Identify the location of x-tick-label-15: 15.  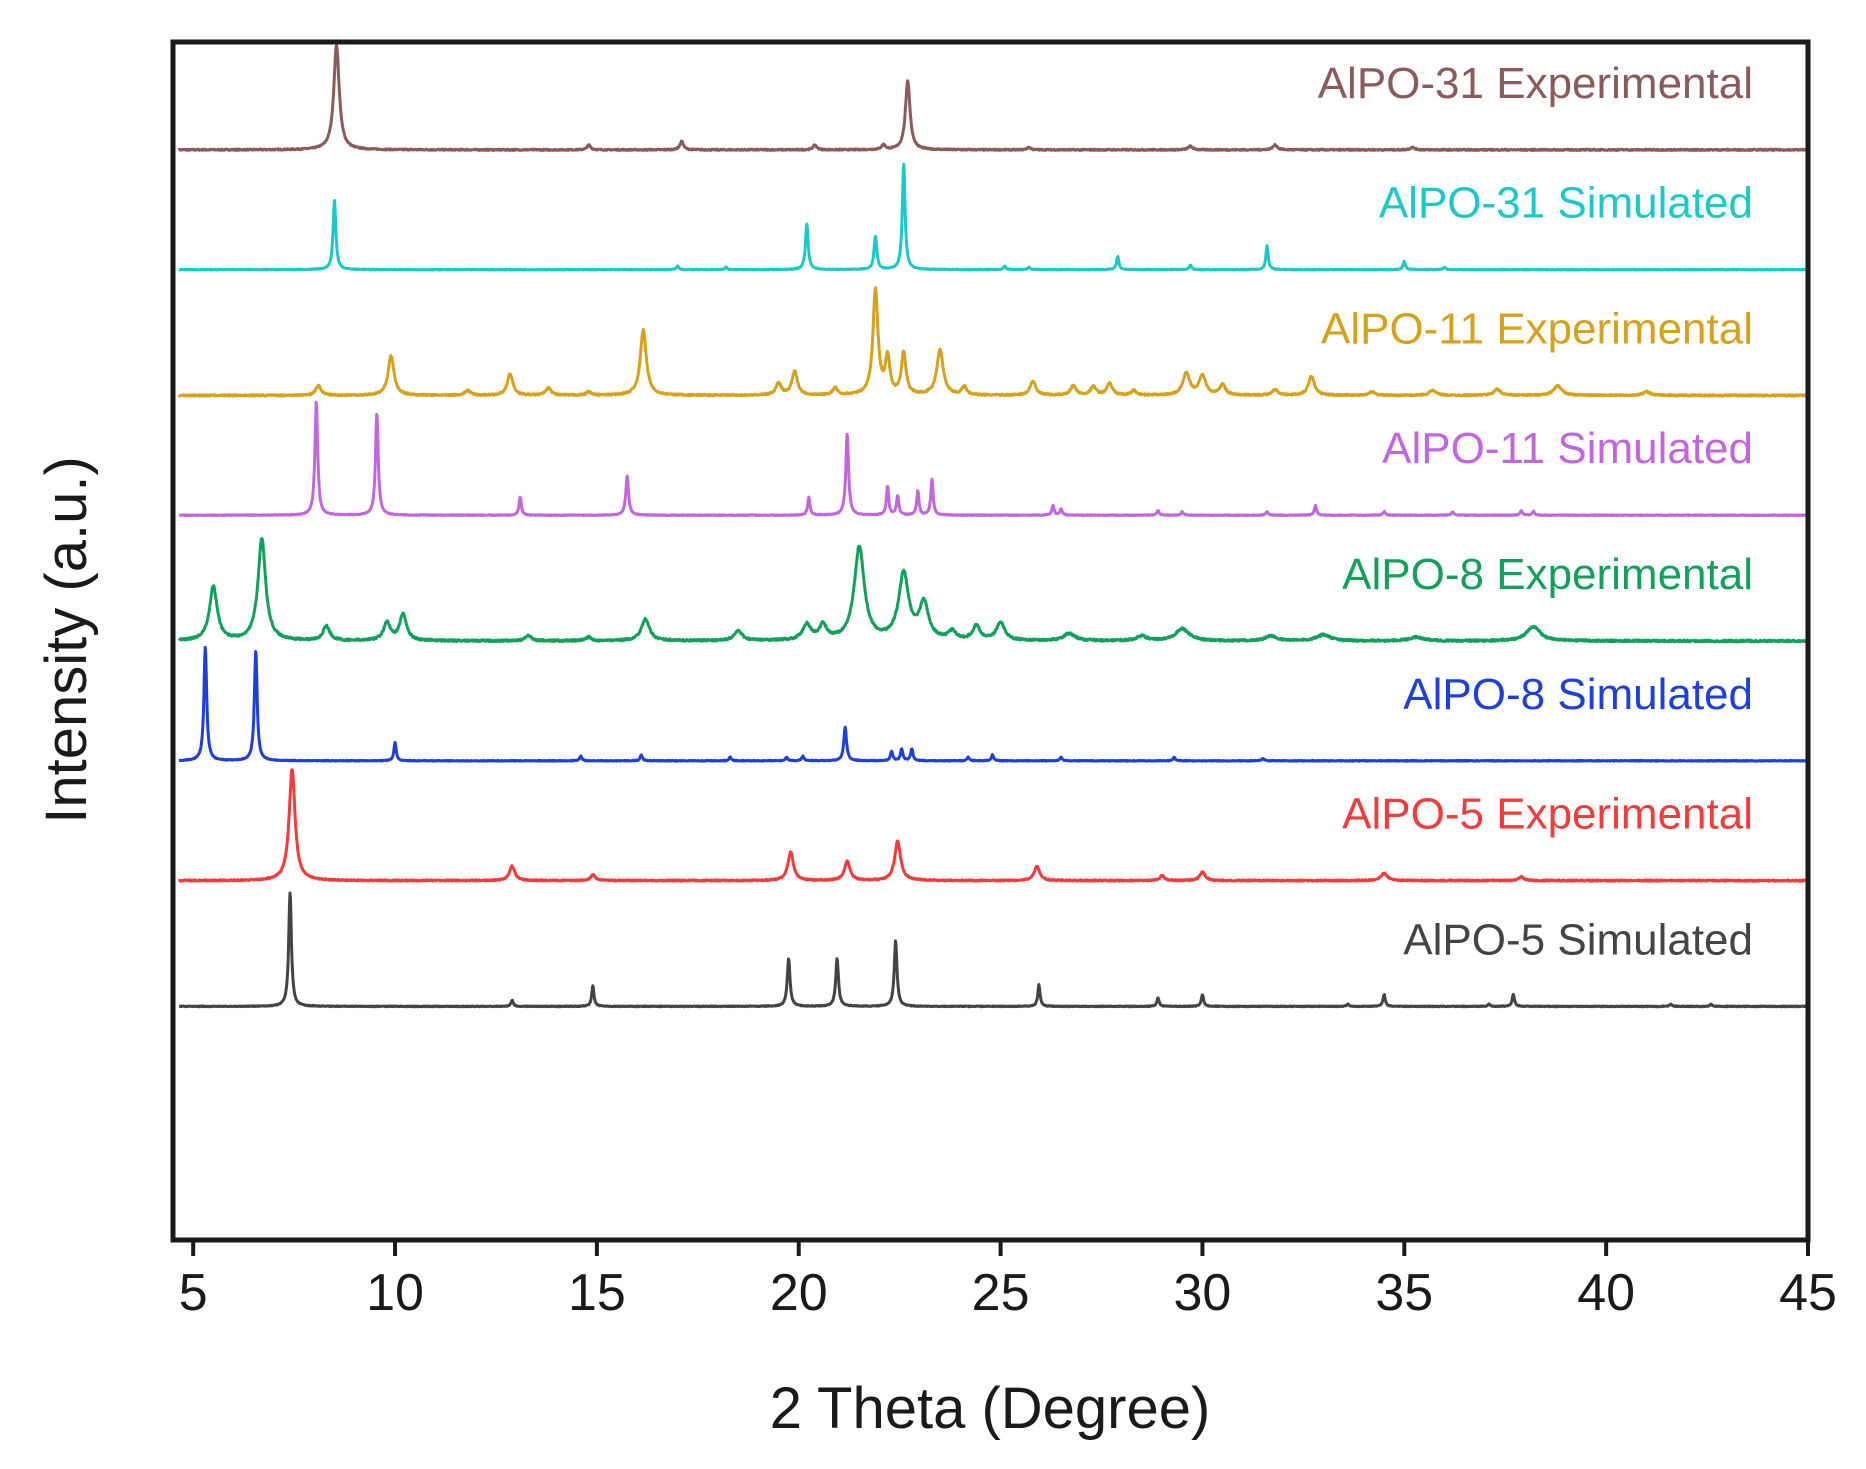
(597, 1293).